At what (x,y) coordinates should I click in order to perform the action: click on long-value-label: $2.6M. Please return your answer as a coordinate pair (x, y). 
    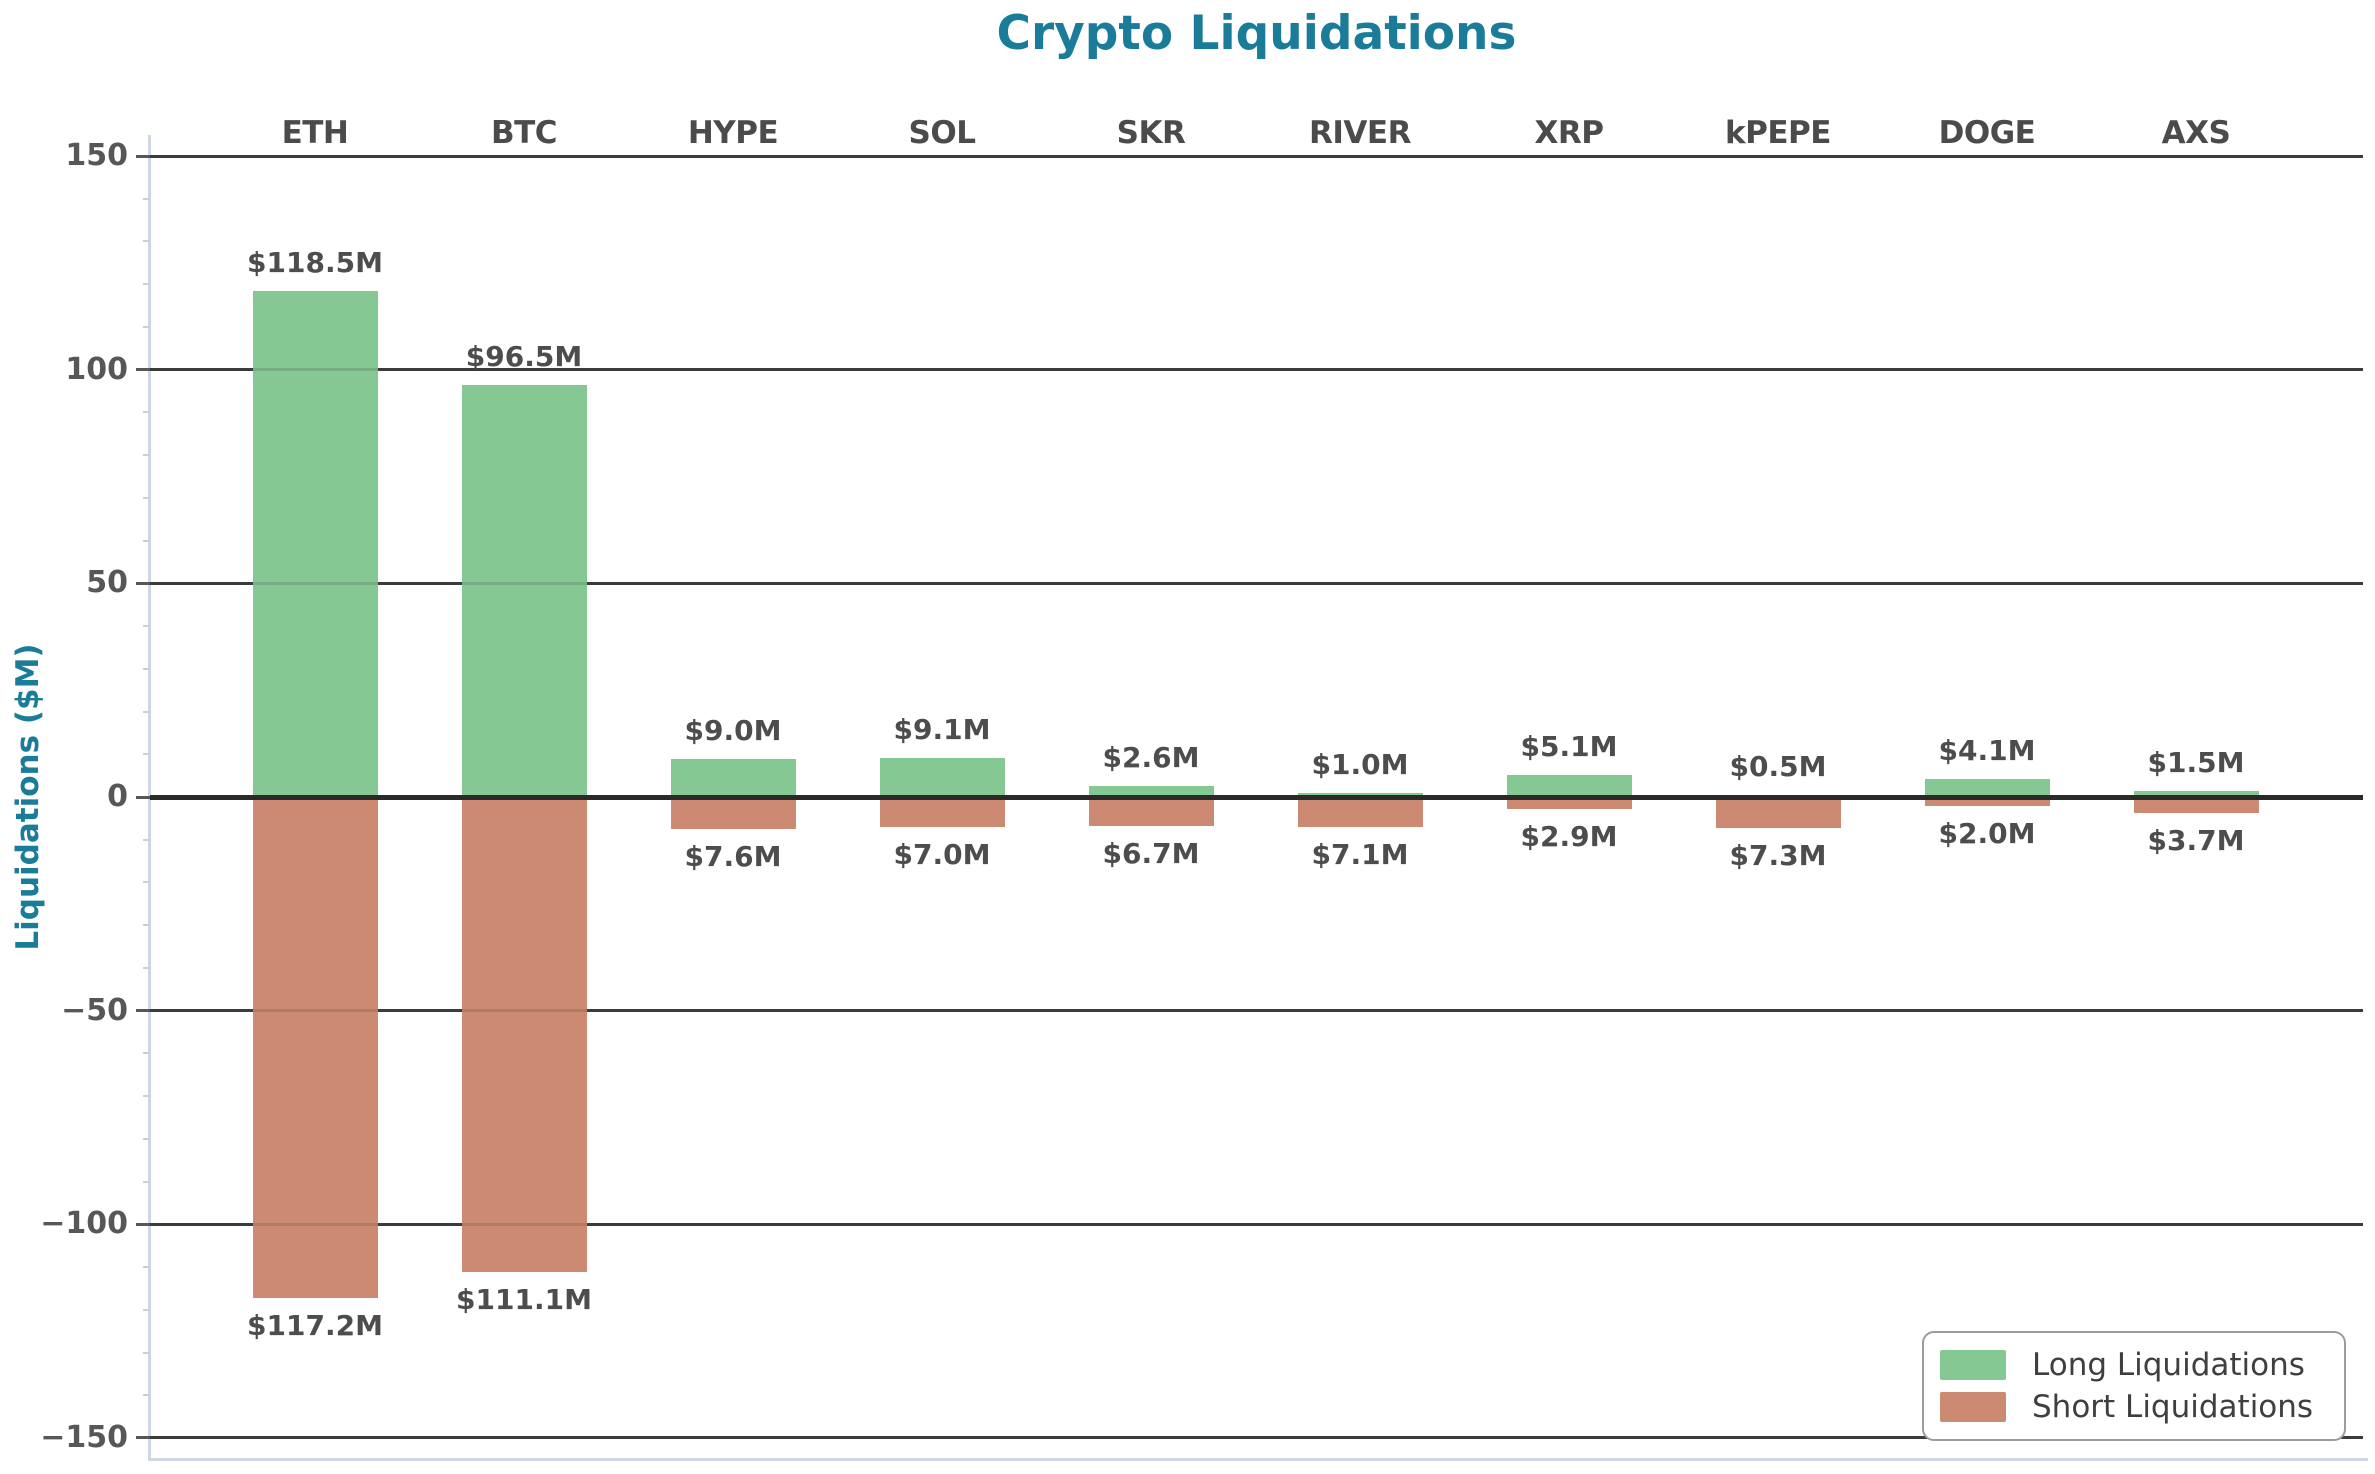
    Looking at the image, I should click on (1151, 757).